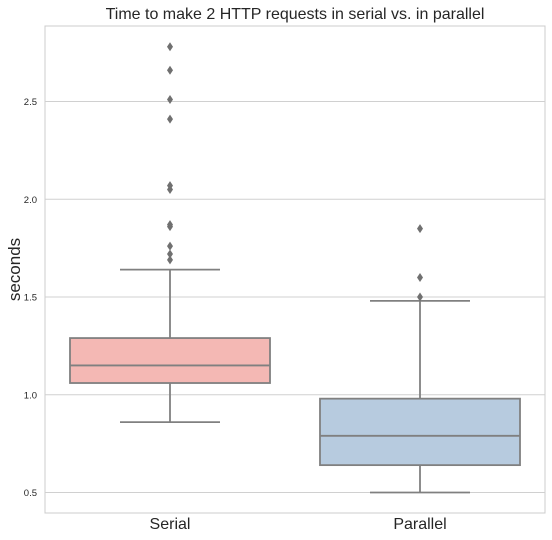  What do you see at coordinates (170, 524) in the screenshot?
I see `x-tick-label: Serial` at bounding box center [170, 524].